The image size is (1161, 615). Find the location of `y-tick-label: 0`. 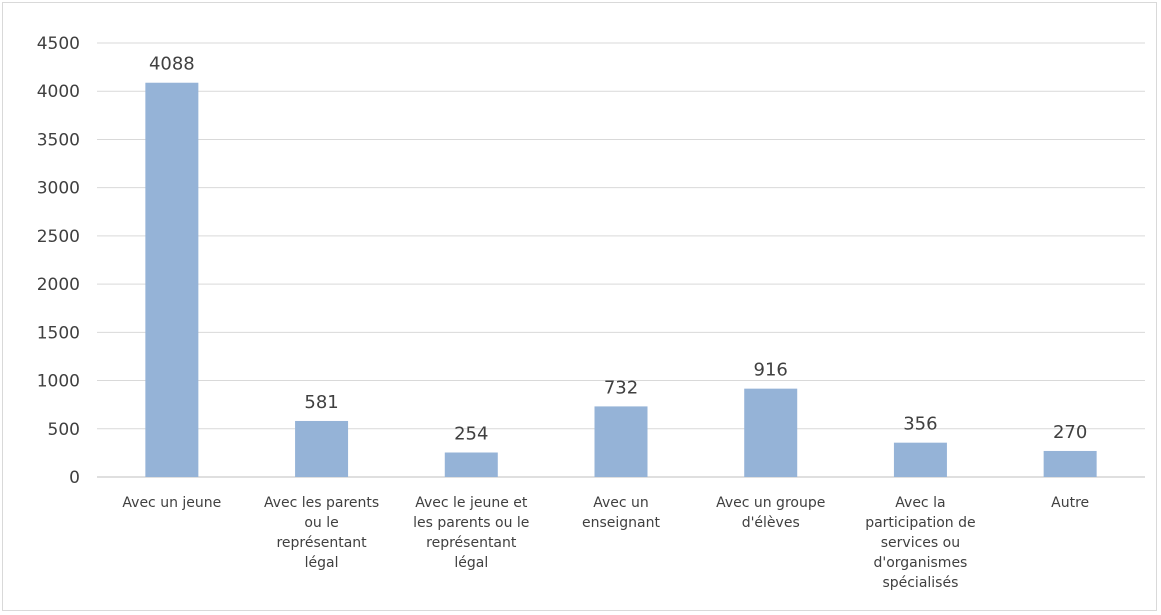

y-tick-label: 0 is located at coordinates (74, 478).